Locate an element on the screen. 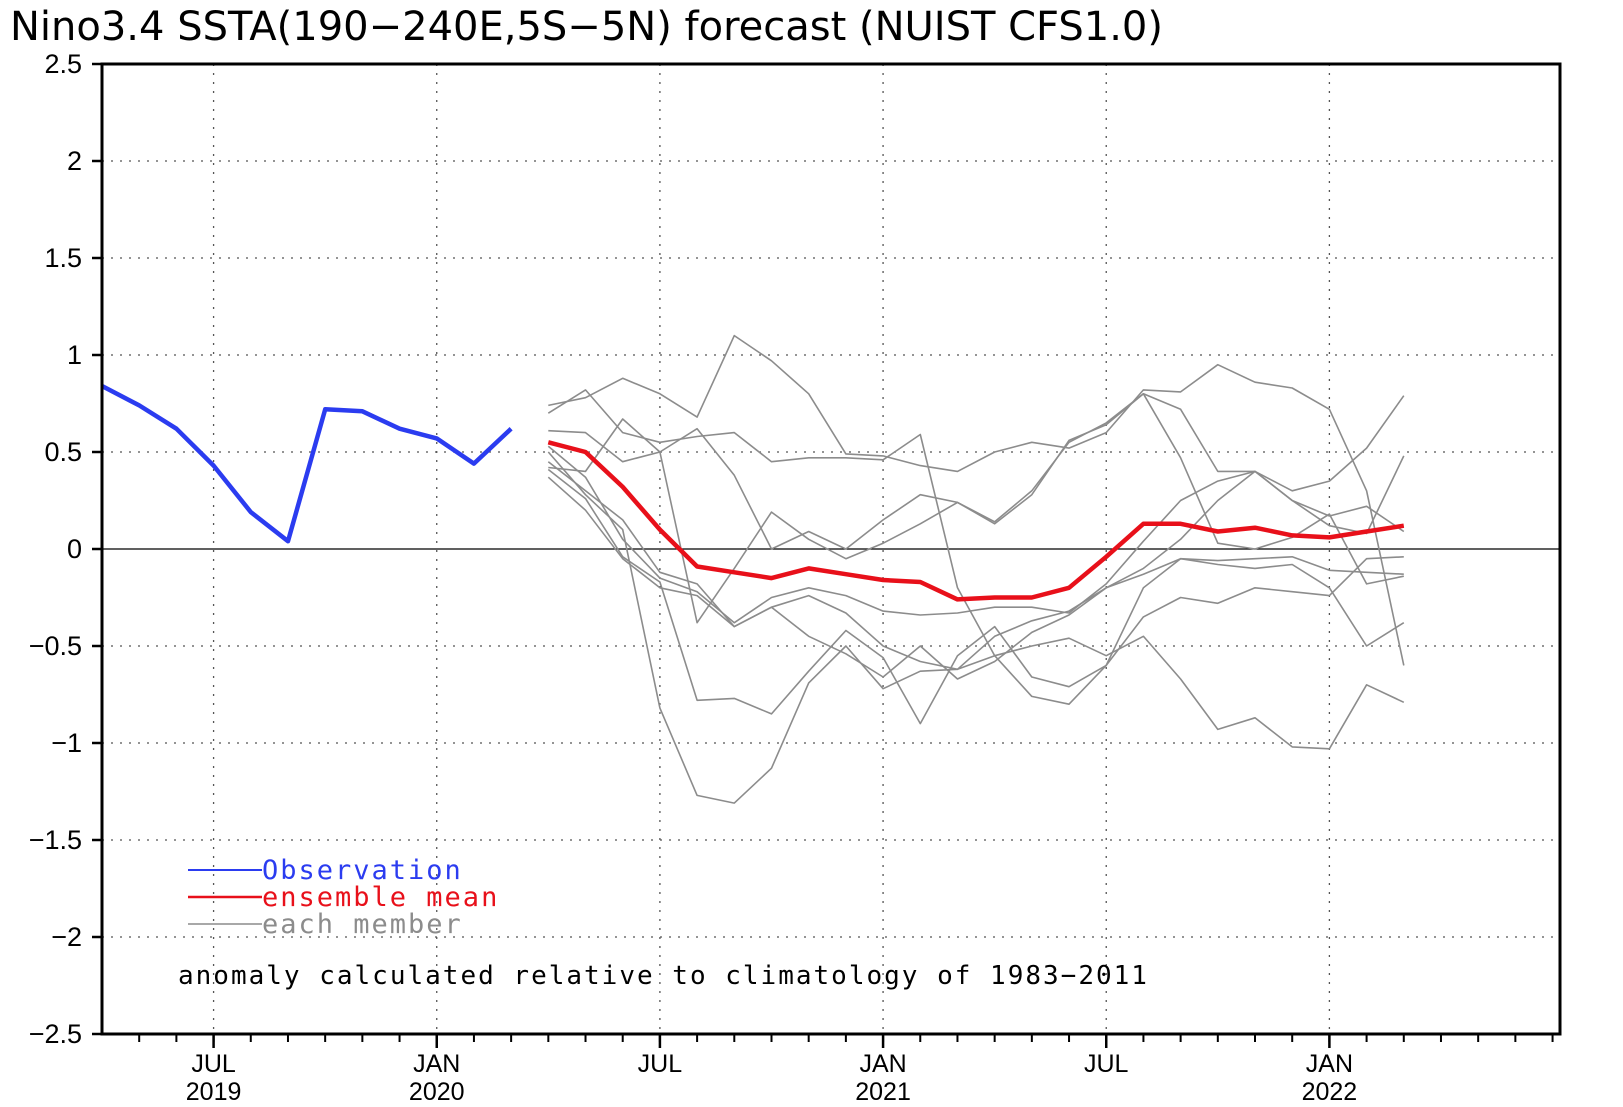 This screenshot has width=1623, height=1107. x-tick-year-label: 2022 is located at coordinates (1330, 1092).